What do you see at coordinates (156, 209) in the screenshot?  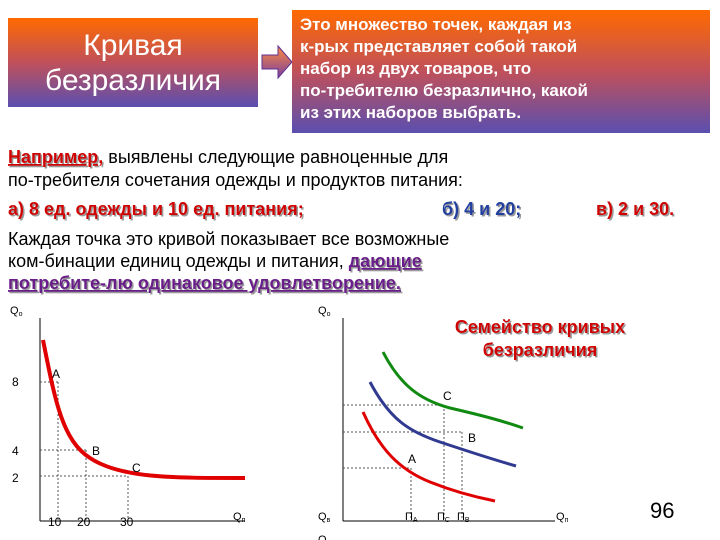 I see `option-a: а) 8 ед. одежды и 10 ед. питания;` at bounding box center [156, 209].